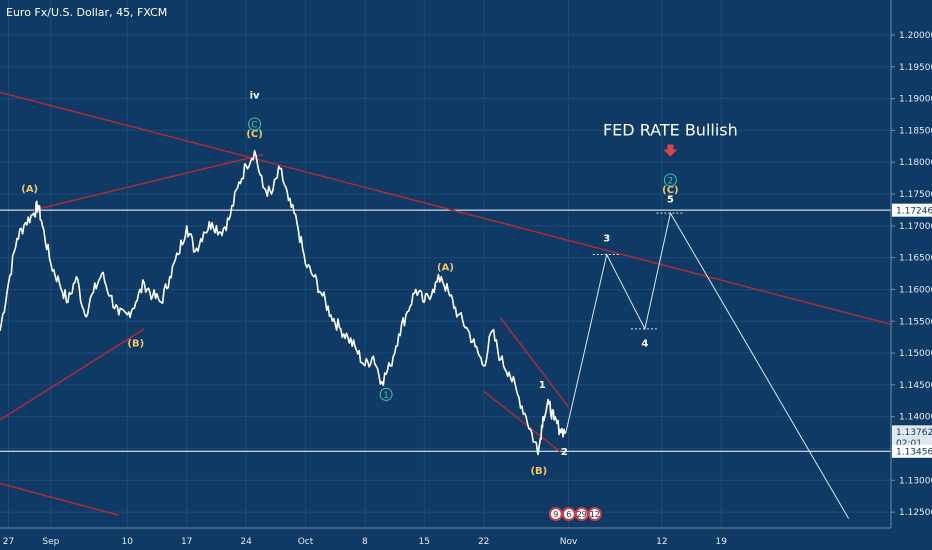  I want to click on circled-wave-text: C, so click(254, 126).